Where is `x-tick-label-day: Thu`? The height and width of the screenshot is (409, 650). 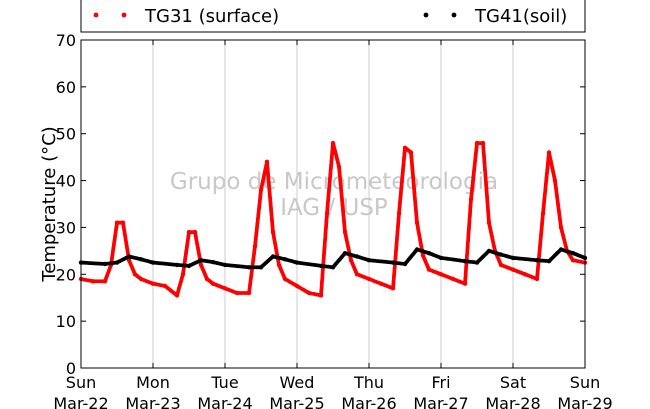 x-tick-label-day: Thu is located at coordinates (368, 382).